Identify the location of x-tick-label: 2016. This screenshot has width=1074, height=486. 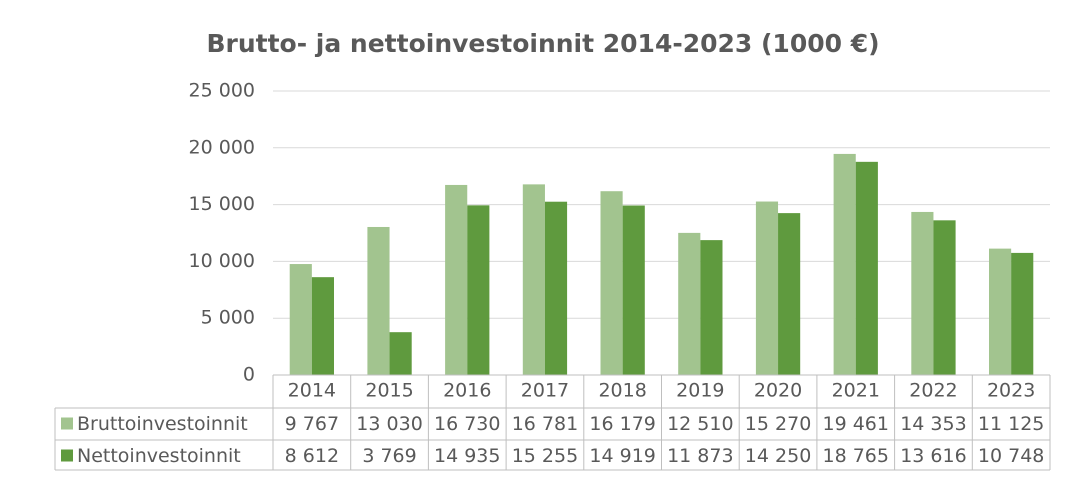
(467, 391).